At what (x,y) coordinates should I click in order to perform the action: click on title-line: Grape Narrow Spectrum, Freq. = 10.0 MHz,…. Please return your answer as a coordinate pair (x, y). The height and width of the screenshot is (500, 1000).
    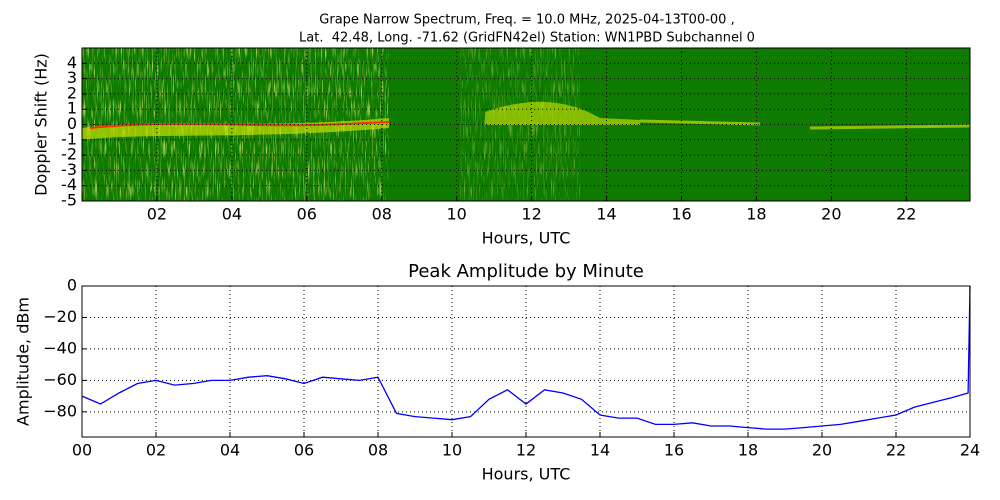
    Looking at the image, I should click on (526, 20).